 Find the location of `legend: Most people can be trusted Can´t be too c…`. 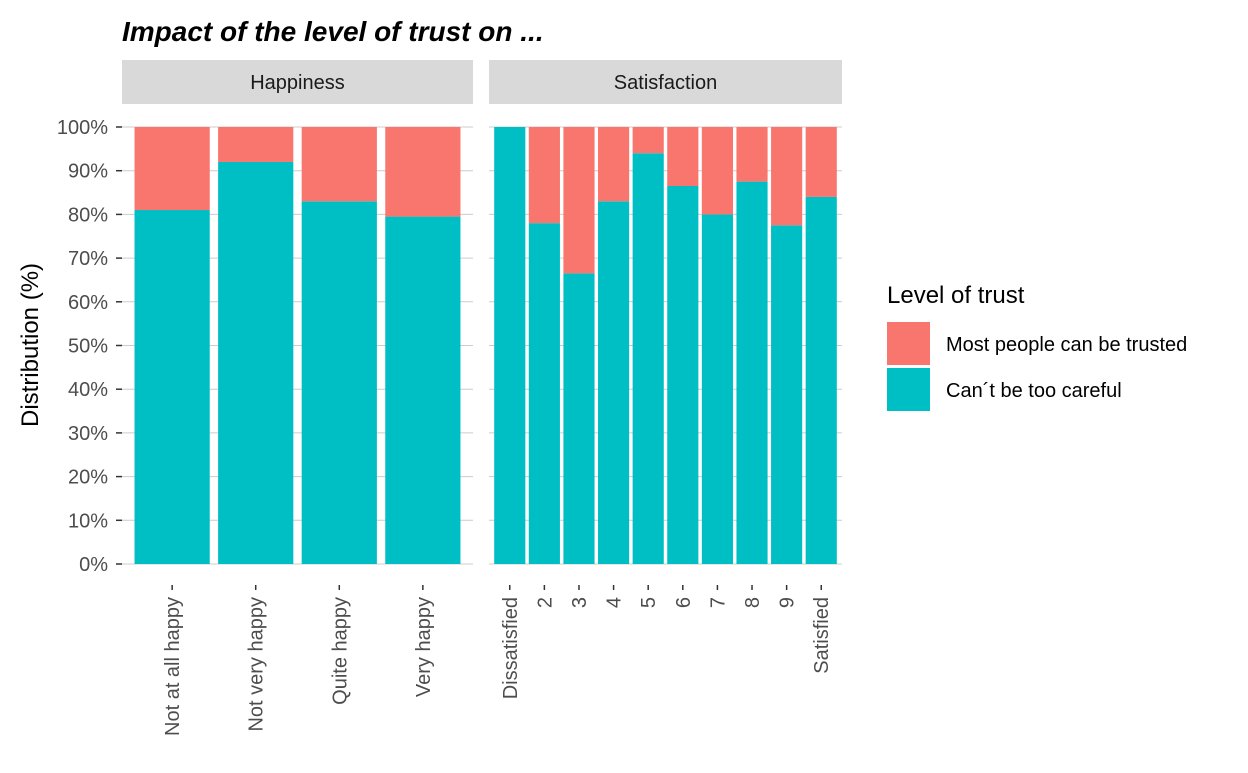

legend: Most people can be trusted Can´t be too c… is located at coordinates (1037, 366).